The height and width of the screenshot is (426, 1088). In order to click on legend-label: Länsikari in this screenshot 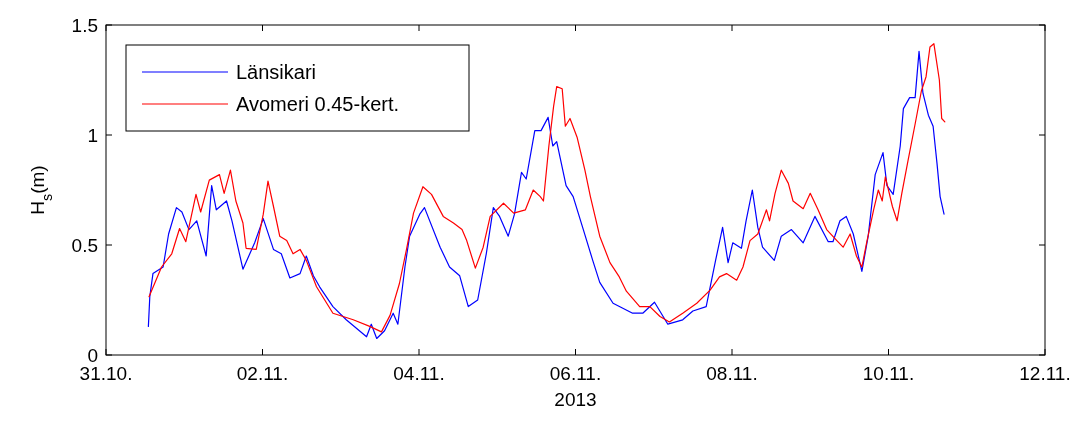, I will do `click(276, 72)`.